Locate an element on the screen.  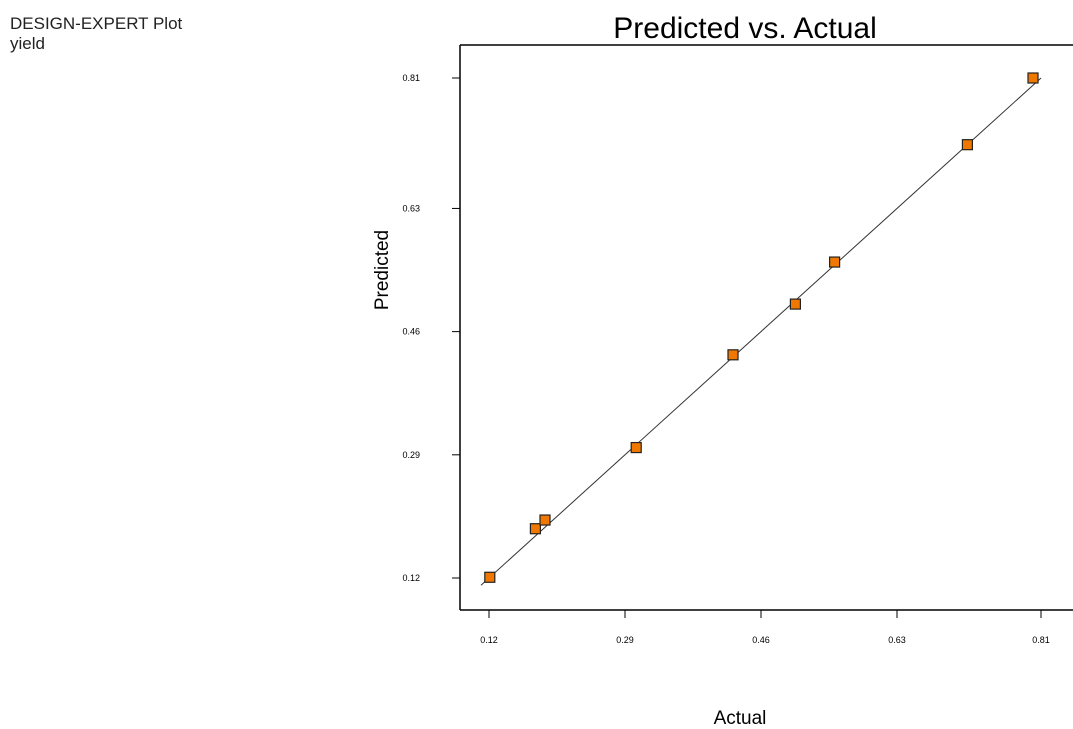
x-tick-label: 0.46 is located at coordinates (761, 640).